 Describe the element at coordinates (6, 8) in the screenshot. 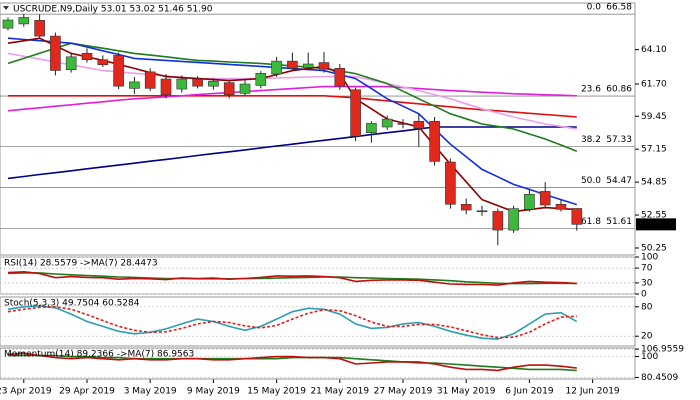

I see `header-icon` at that location.